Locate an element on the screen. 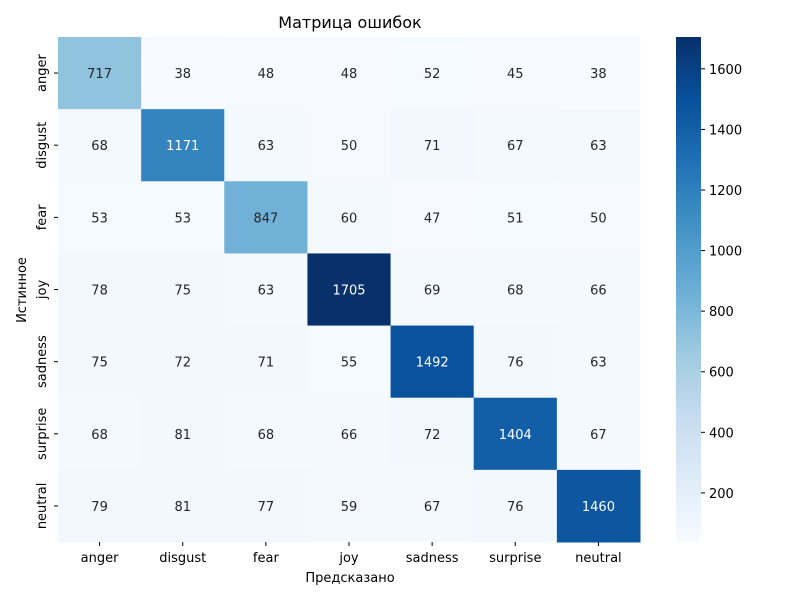  x-tick-label: sadness is located at coordinates (432, 558).